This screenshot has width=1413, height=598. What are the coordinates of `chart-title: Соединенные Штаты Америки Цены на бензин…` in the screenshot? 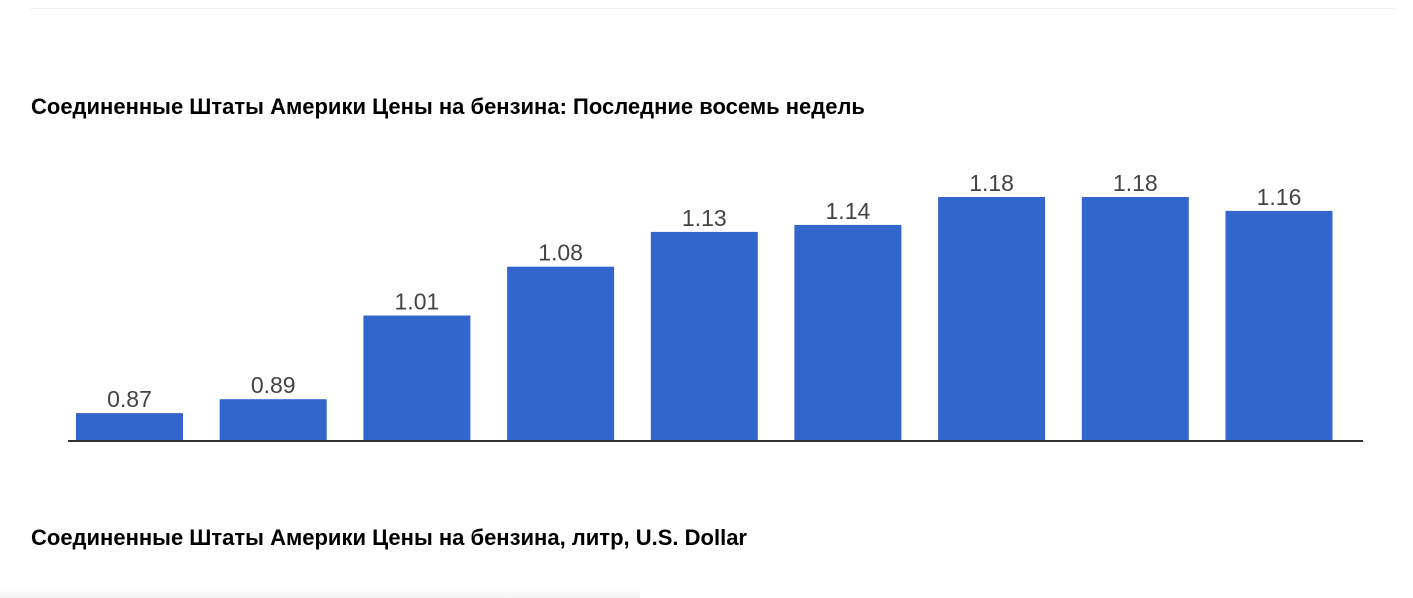 It's located at (448, 106).